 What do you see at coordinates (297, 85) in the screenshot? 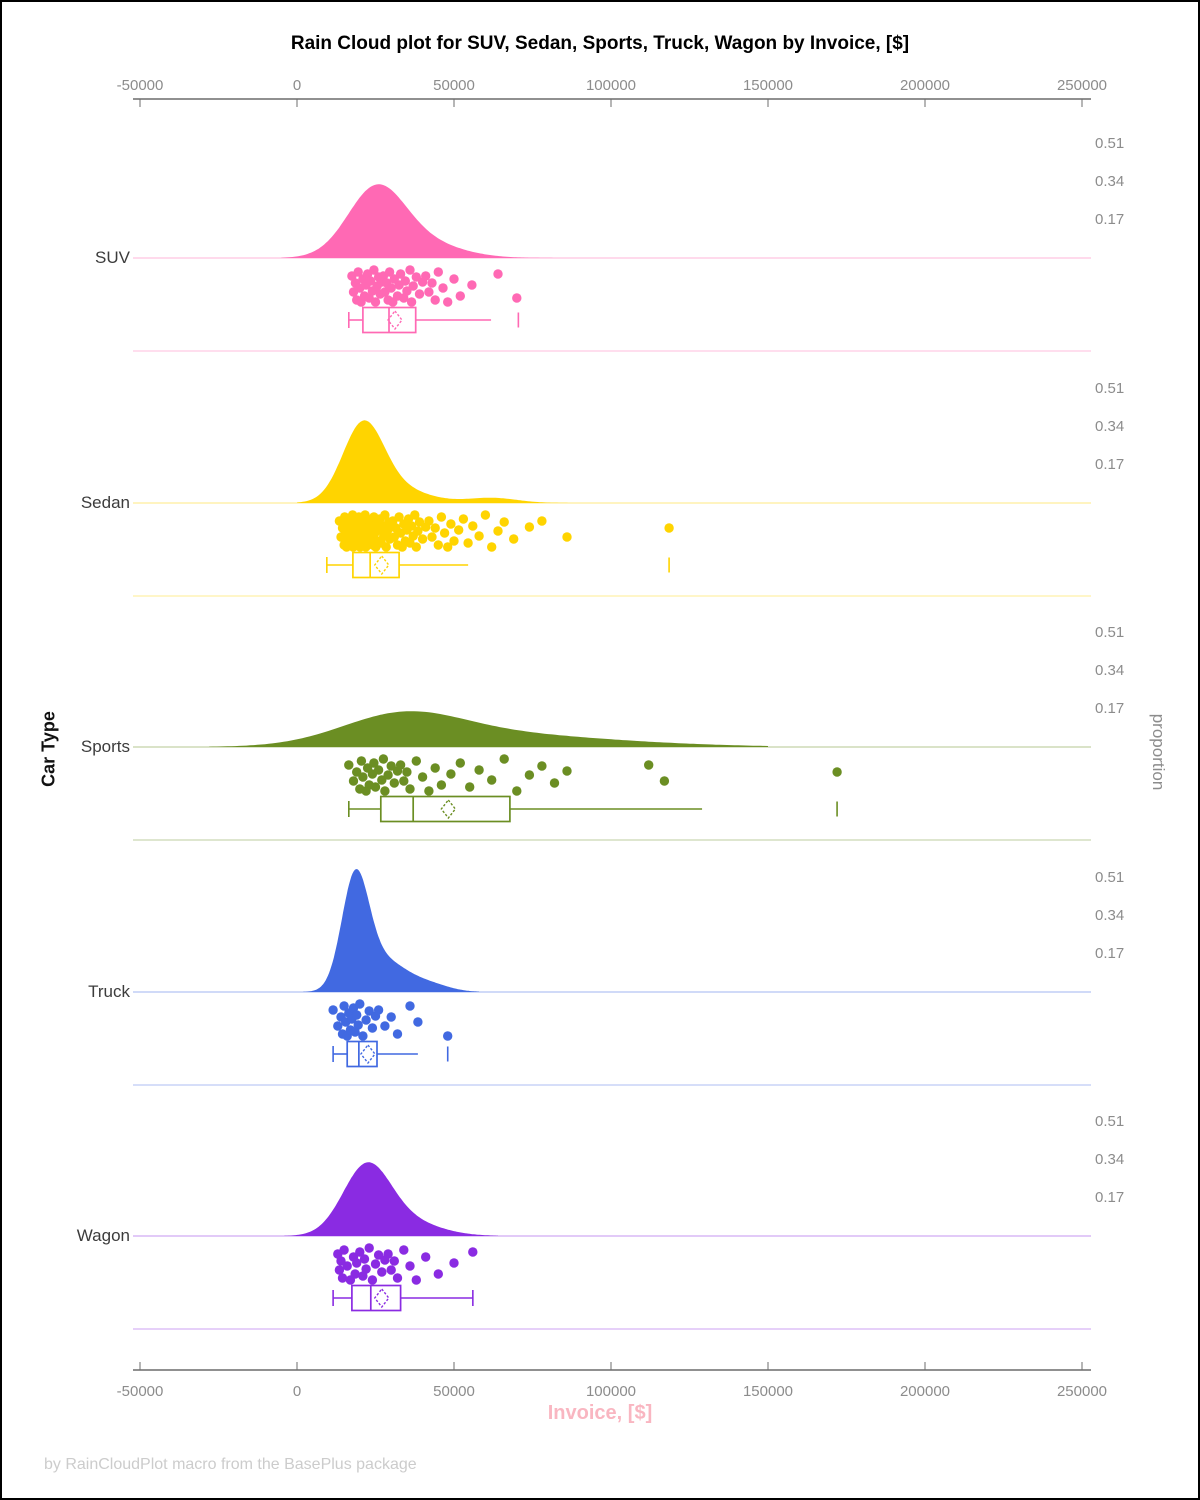
I see `x-ticklabel-top: 0` at bounding box center [297, 85].